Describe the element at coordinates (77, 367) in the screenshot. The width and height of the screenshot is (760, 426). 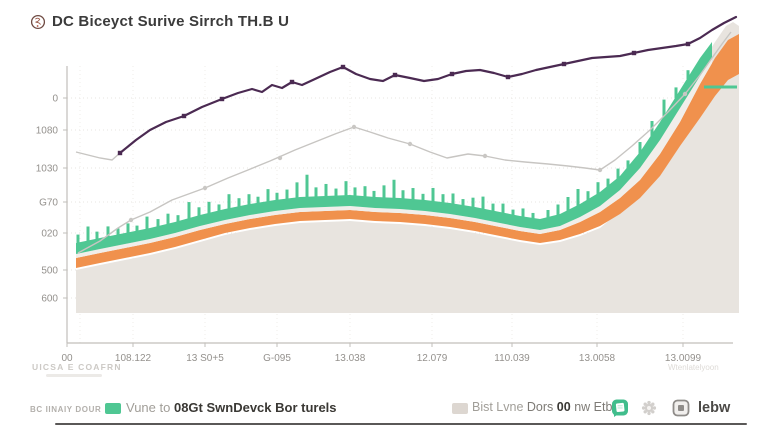
I see `axis-footnote: UICSA E COAFRN` at that location.